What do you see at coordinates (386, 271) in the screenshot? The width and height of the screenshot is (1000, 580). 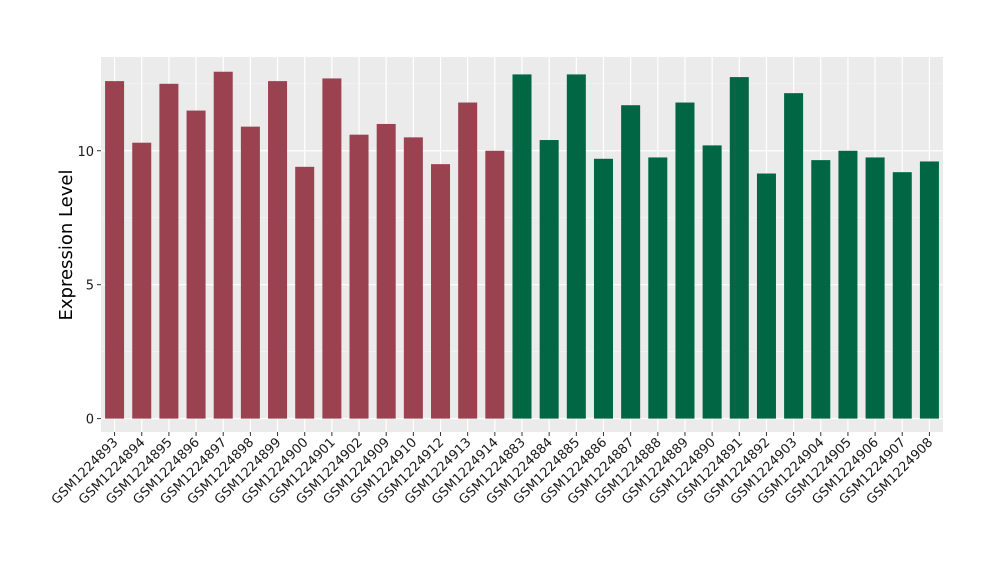 I see `bar-GSM1224909` at bounding box center [386, 271].